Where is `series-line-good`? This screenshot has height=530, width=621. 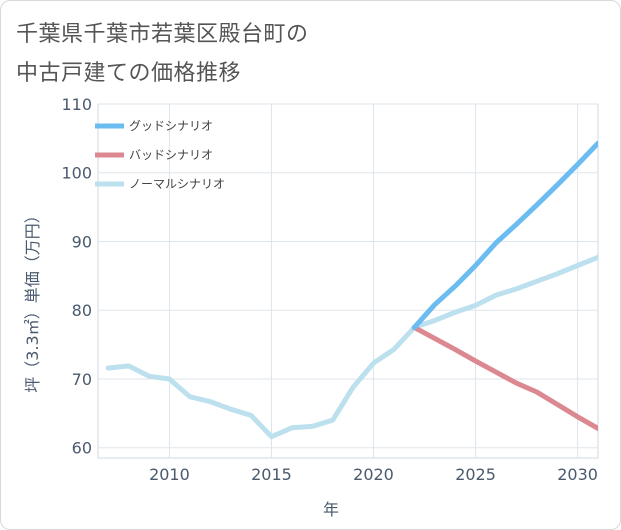 series-line-good is located at coordinates (504, 235).